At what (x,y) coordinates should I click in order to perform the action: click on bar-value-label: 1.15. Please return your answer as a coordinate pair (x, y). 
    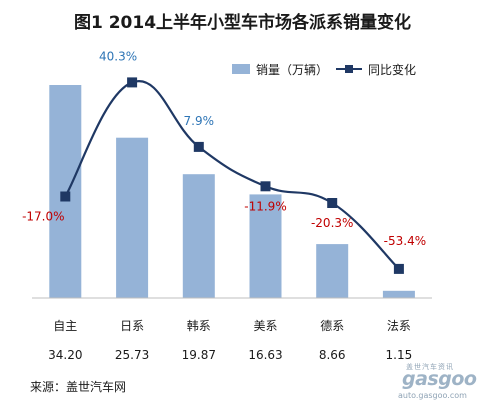
    Looking at the image, I should click on (399, 355).